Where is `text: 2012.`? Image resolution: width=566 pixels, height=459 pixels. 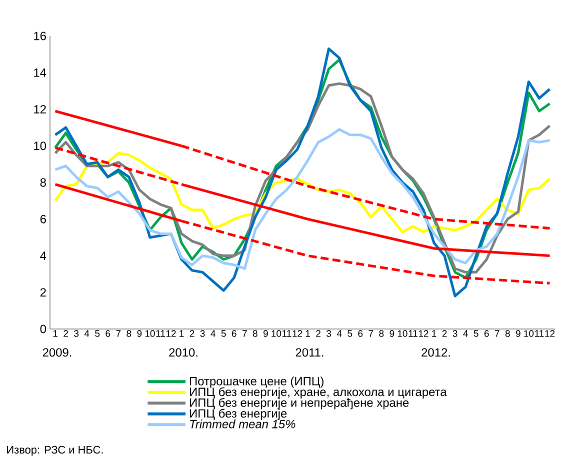
text: 2012. is located at coordinates (436, 352).